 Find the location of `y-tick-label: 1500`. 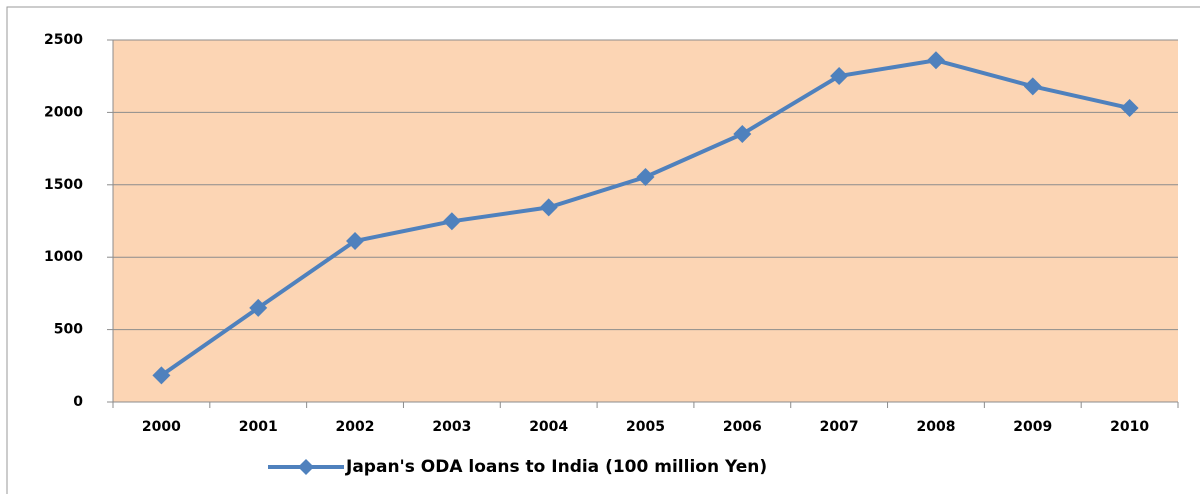

y-tick-label: 1500 is located at coordinates (63, 185).